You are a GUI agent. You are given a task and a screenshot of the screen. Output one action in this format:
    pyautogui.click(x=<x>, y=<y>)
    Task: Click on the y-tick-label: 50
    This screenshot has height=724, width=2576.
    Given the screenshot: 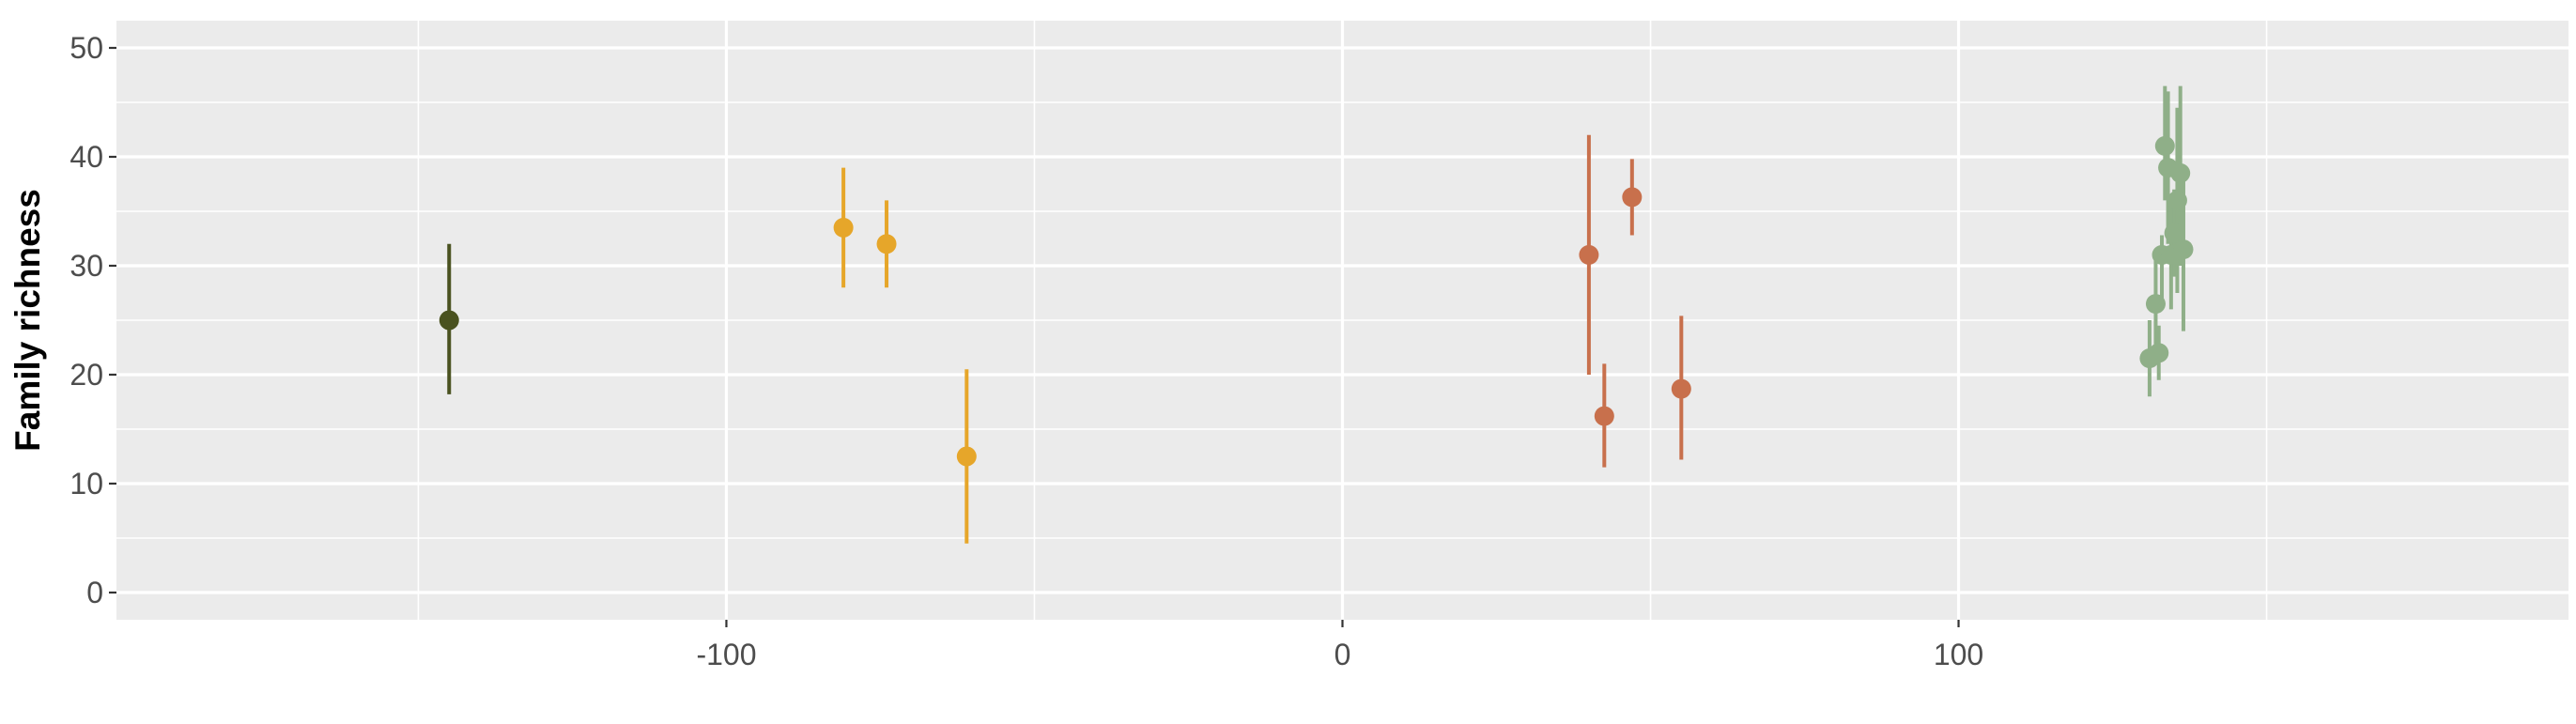 What is the action you would take?
    pyautogui.click(x=86, y=48)
    